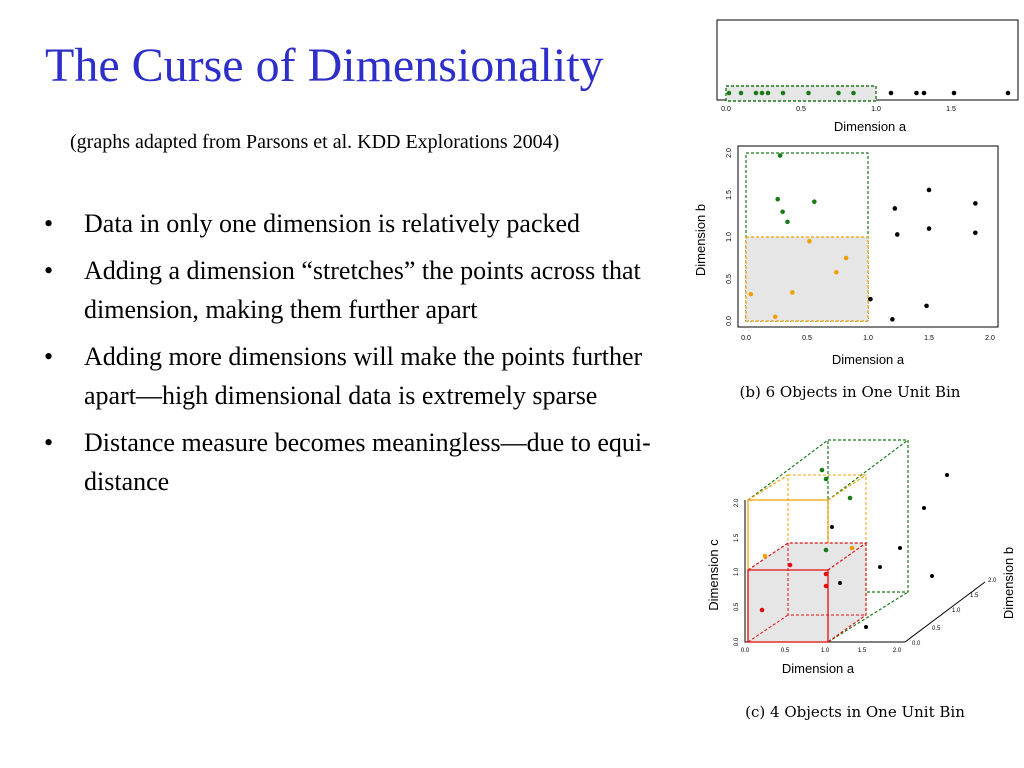  Describe the element at coordinates (729, 237) in the screenshot. I see `fig-b-ytick: 1.0` at that location.